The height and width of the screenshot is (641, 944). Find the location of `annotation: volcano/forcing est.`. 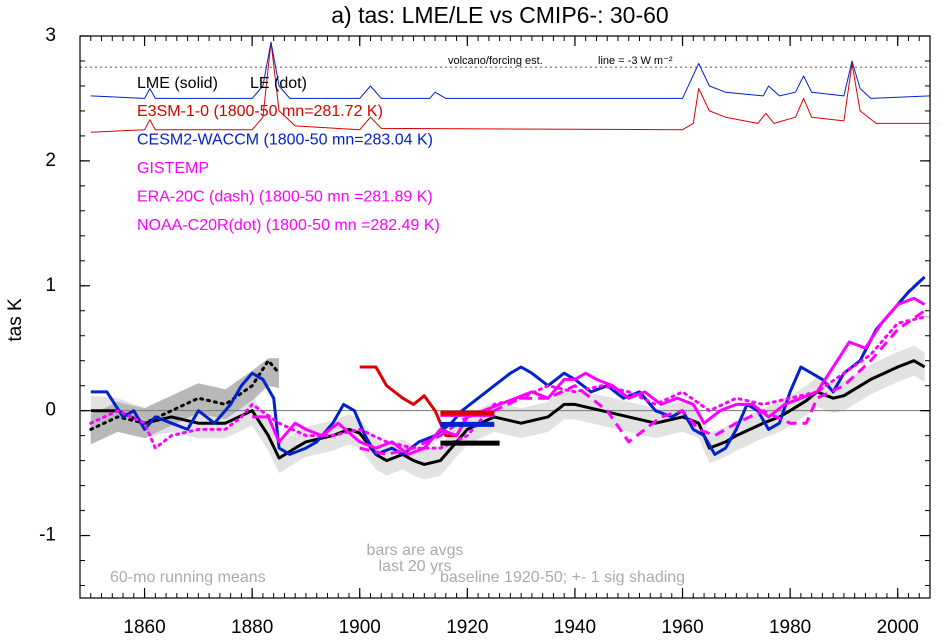

annotation: volcano/forcing est. is located at coordinates (495, 61).